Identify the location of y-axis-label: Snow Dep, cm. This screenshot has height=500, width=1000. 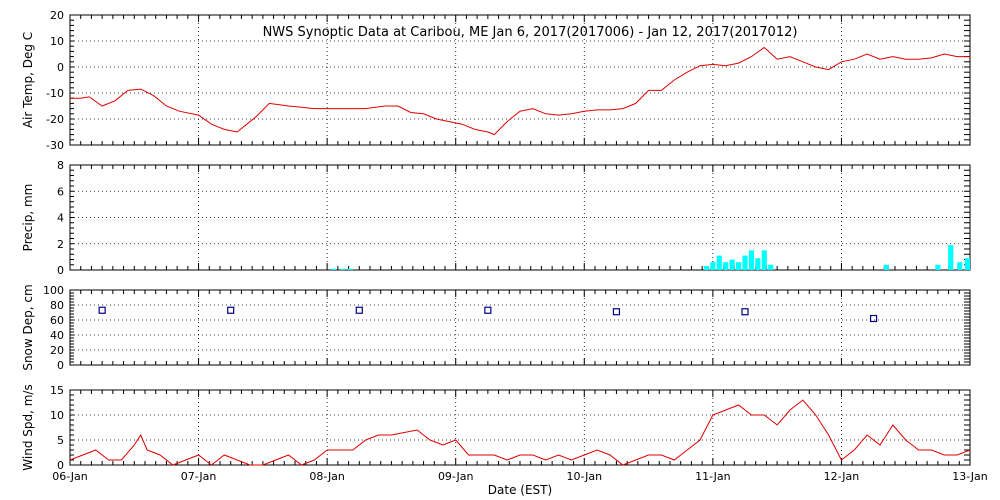
(28, 327).